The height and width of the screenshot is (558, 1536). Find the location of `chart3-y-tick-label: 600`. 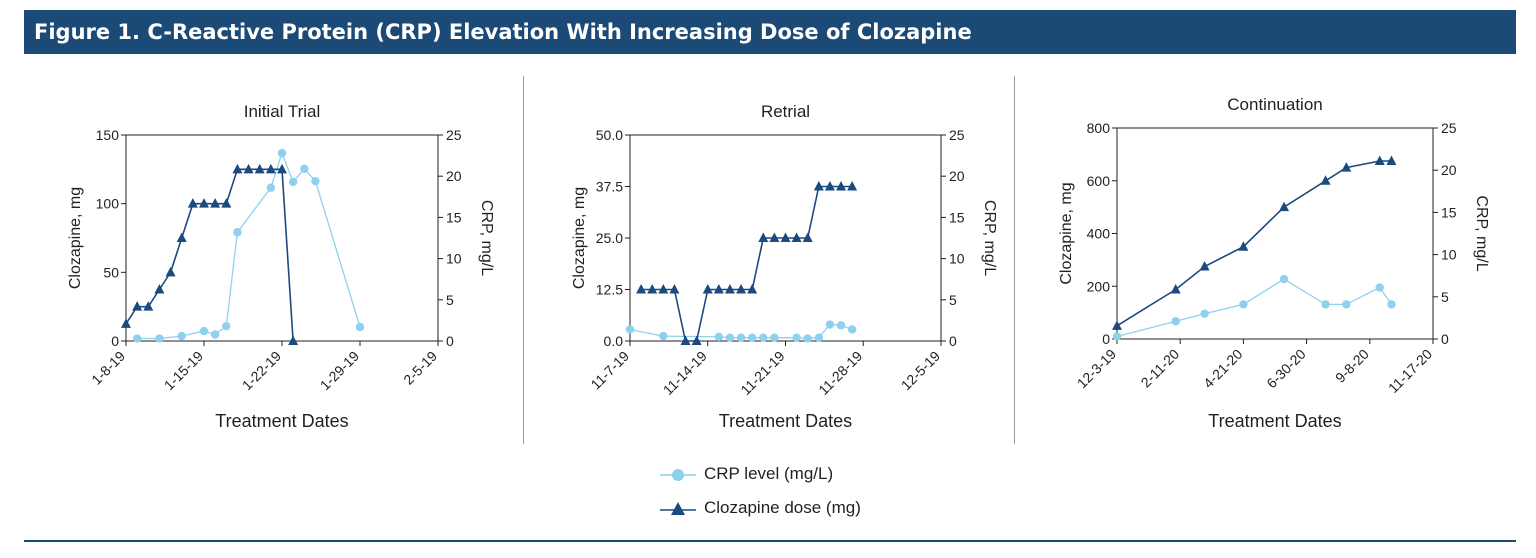

chart3-y-tick-label: 600 is located at coordinates (1099, 181).